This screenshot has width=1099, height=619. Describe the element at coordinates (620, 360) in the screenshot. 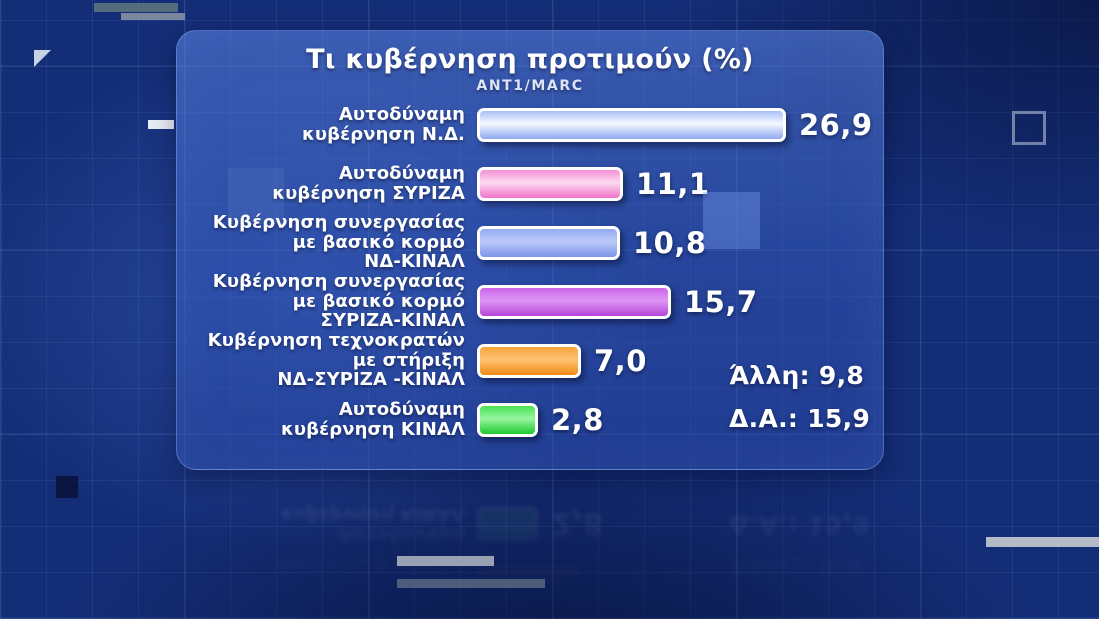

I see `bar-value: 7,0` at that location.